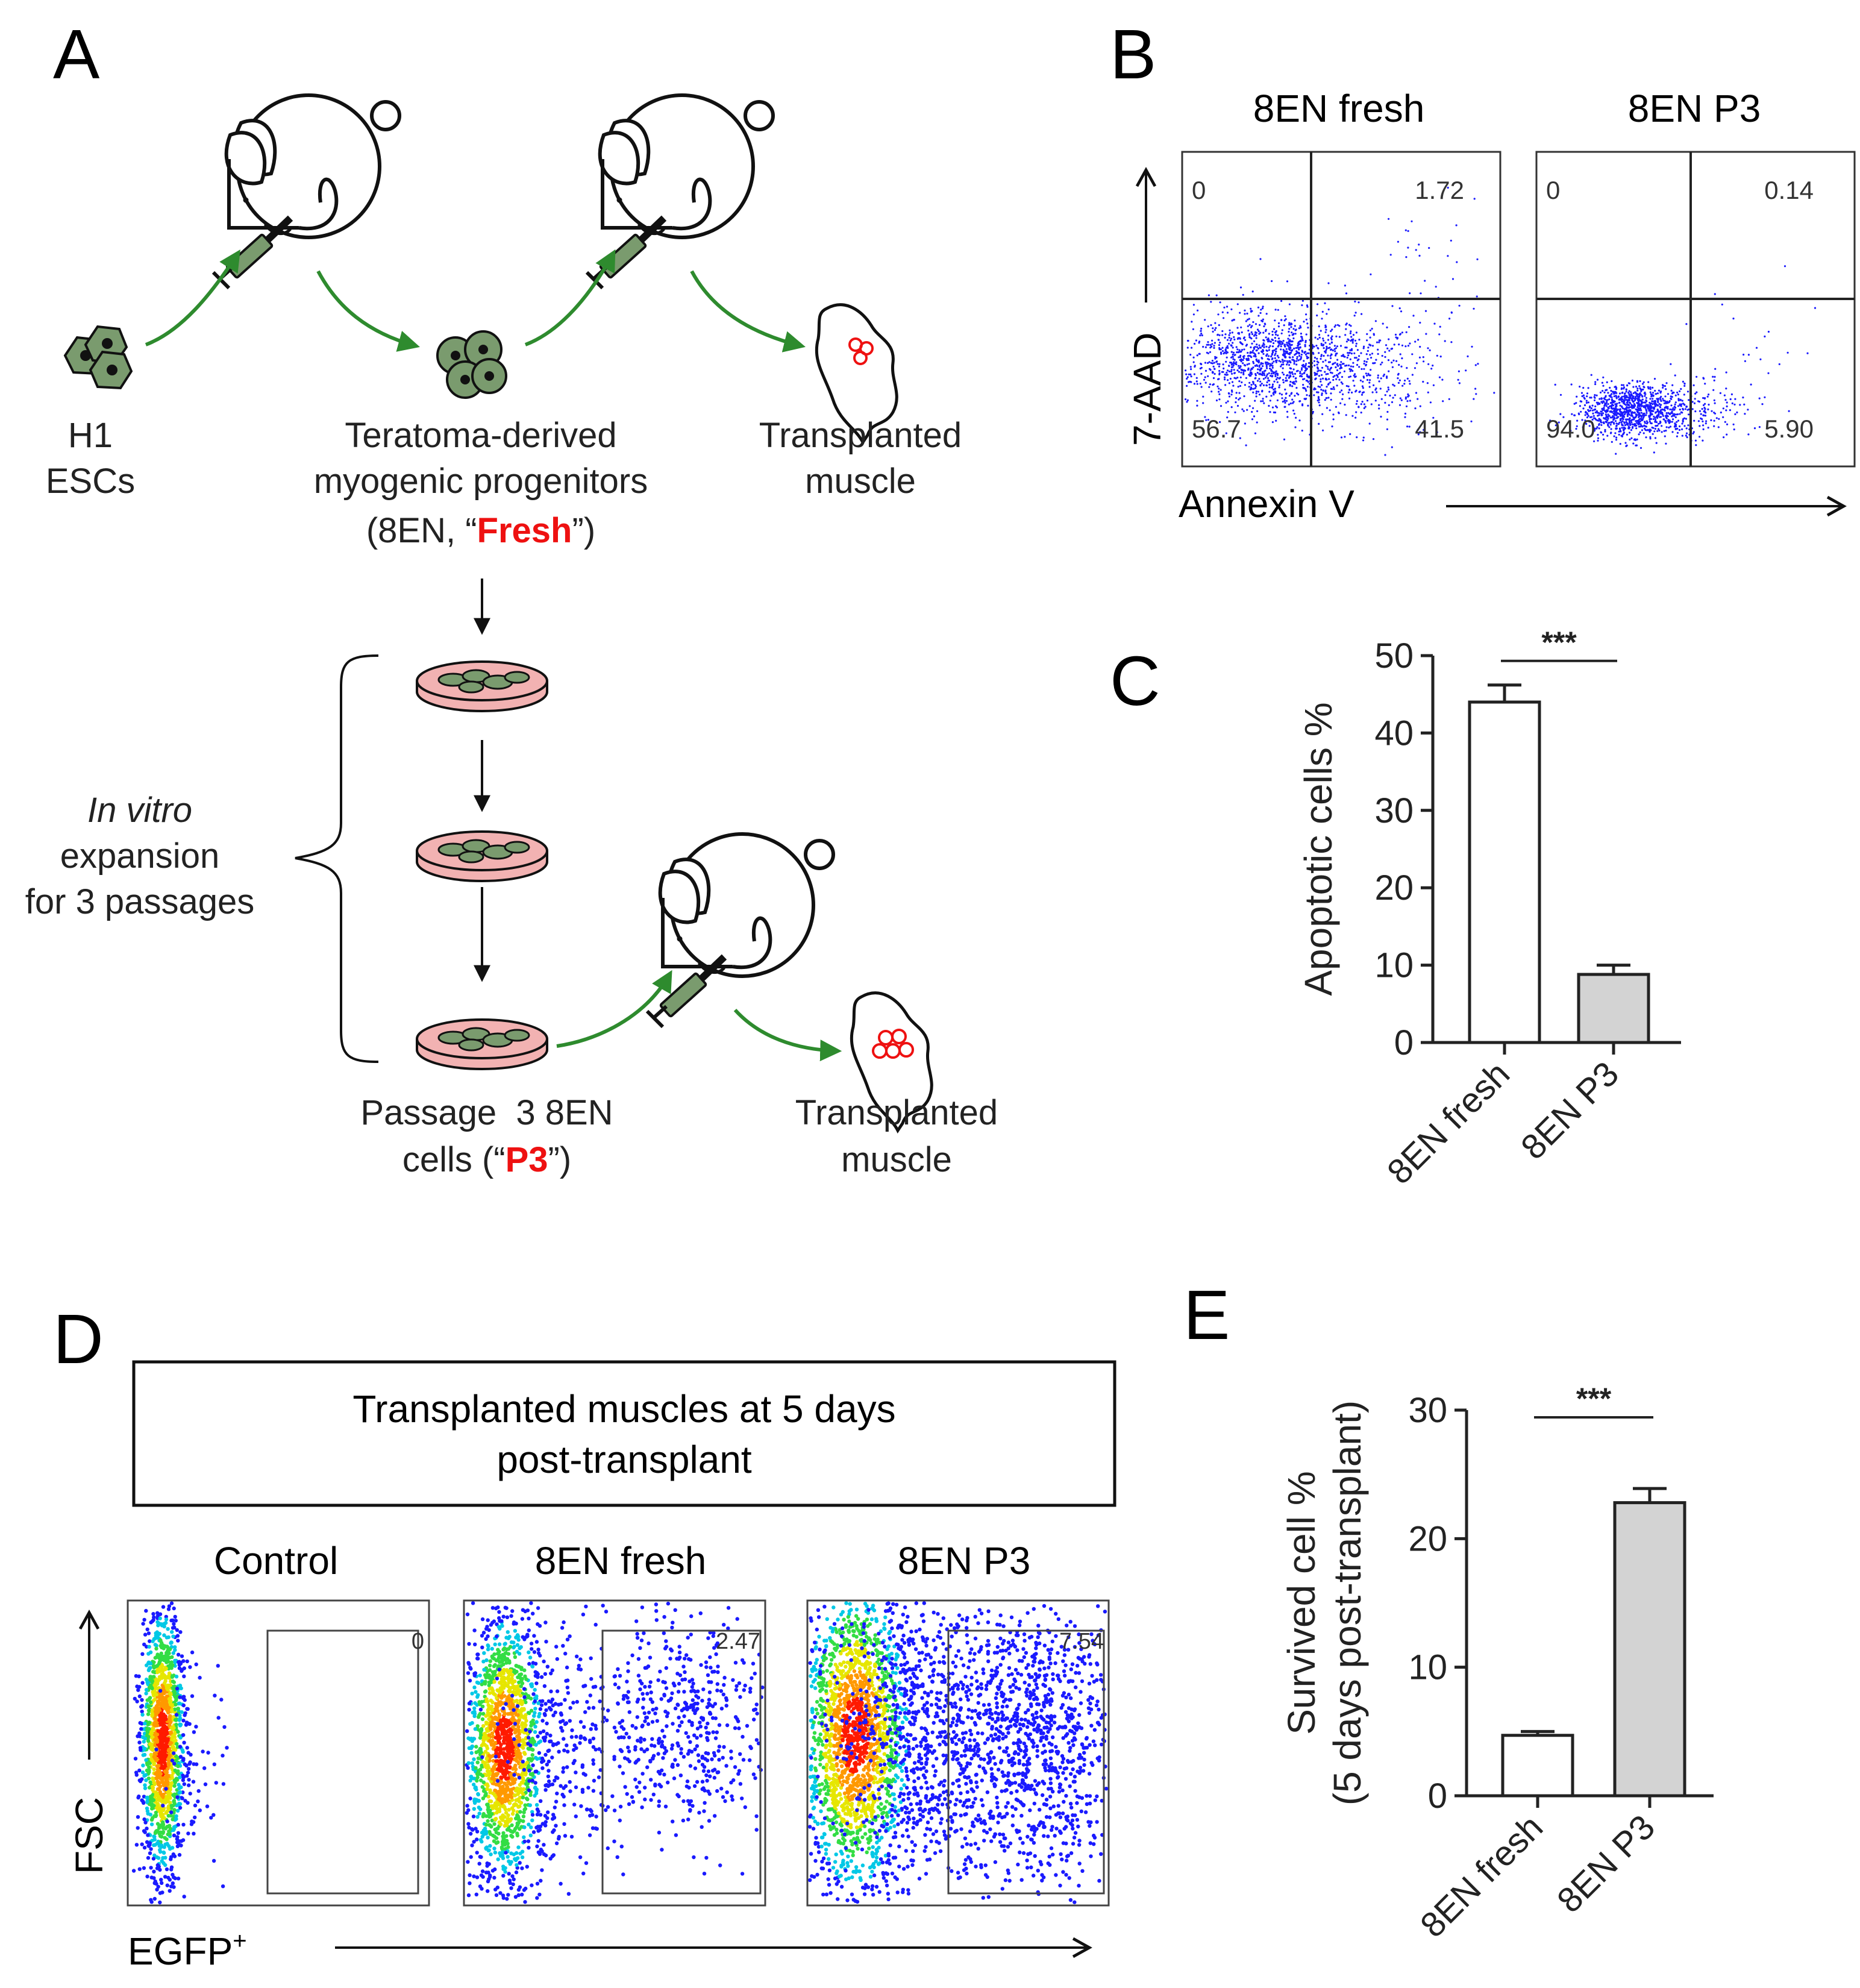  I want to click on y-axis-title: Survived cell %, so click(1301, 1603).